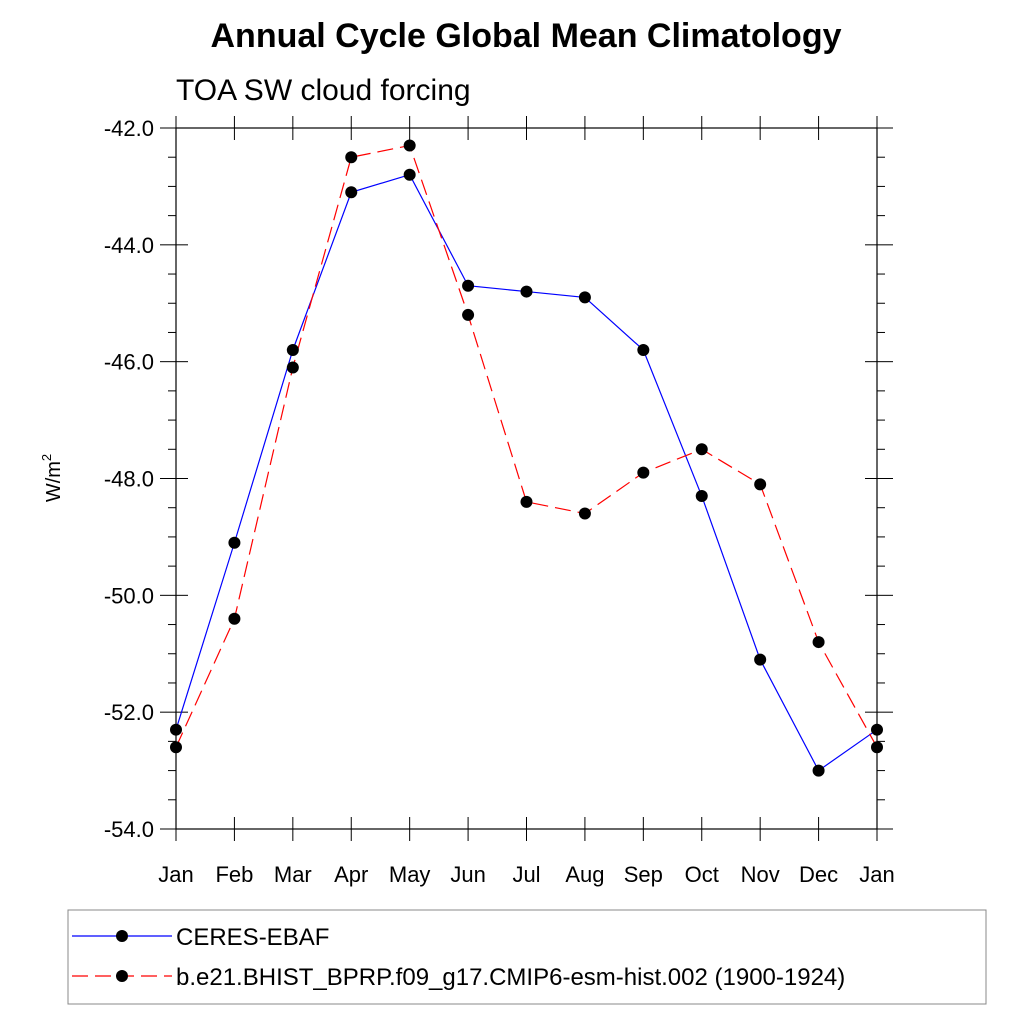 Image resolution: width=1024 pixels, height=1024 pixels. What do you see at coordinates (129, 595) in the screenshot?
I see `y-tick-label: -50.0` at bounding box center [129, 595].